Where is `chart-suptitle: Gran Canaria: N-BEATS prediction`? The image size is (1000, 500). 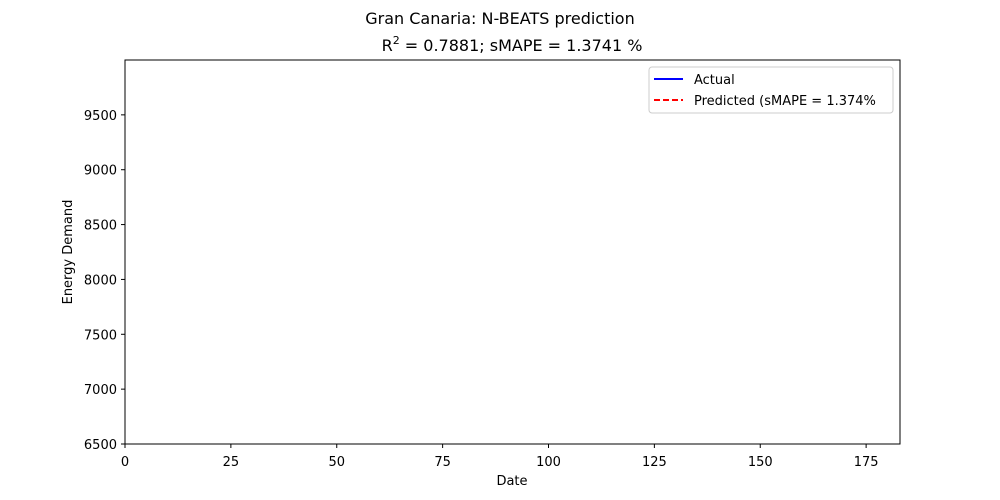
chart-suptitle: Gran Canaria: N-BEATS prediction is located at coordinates (499, 18).